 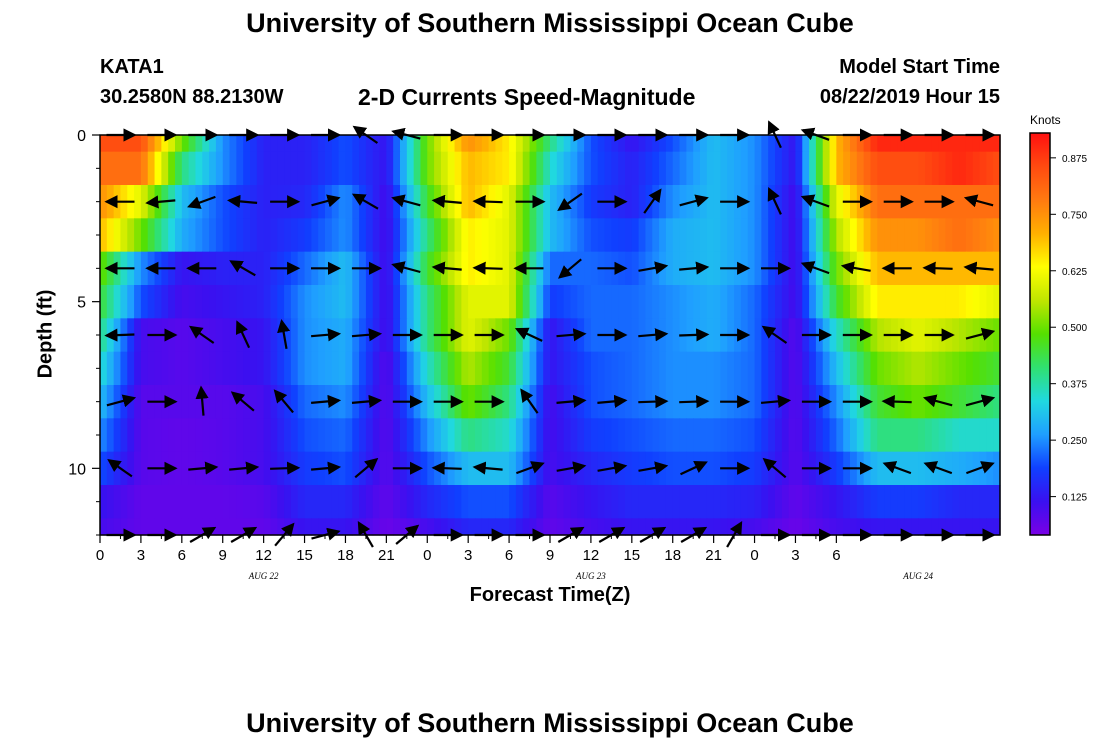 I want to click on x-tick-label: 18, so click(x=672, y=555).